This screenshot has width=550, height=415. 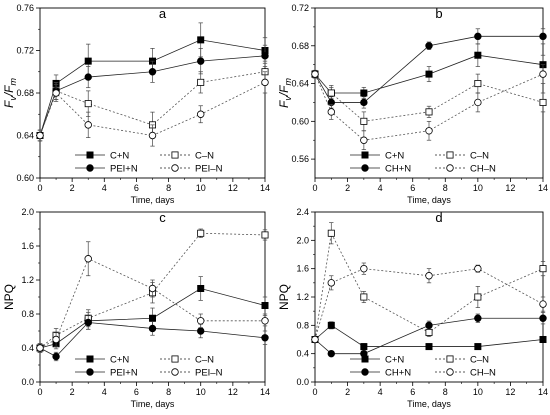 I want to click on legend-label: C+N, so click(x=119, y=156).